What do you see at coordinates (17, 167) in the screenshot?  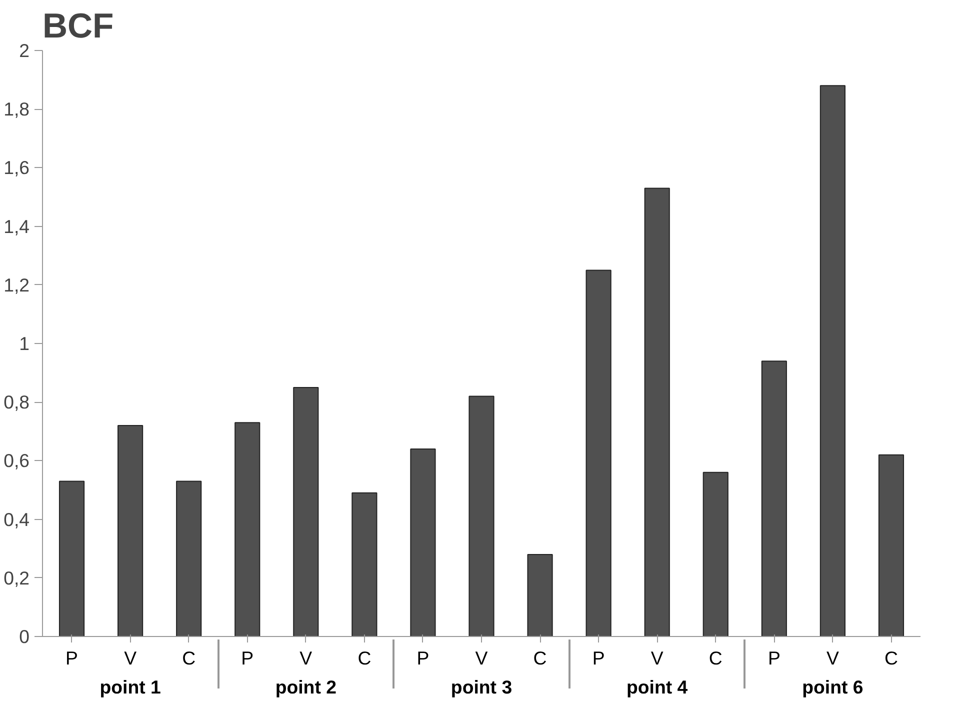 I see `y-tick-label: 1,6` at bounding box center [17, 167].